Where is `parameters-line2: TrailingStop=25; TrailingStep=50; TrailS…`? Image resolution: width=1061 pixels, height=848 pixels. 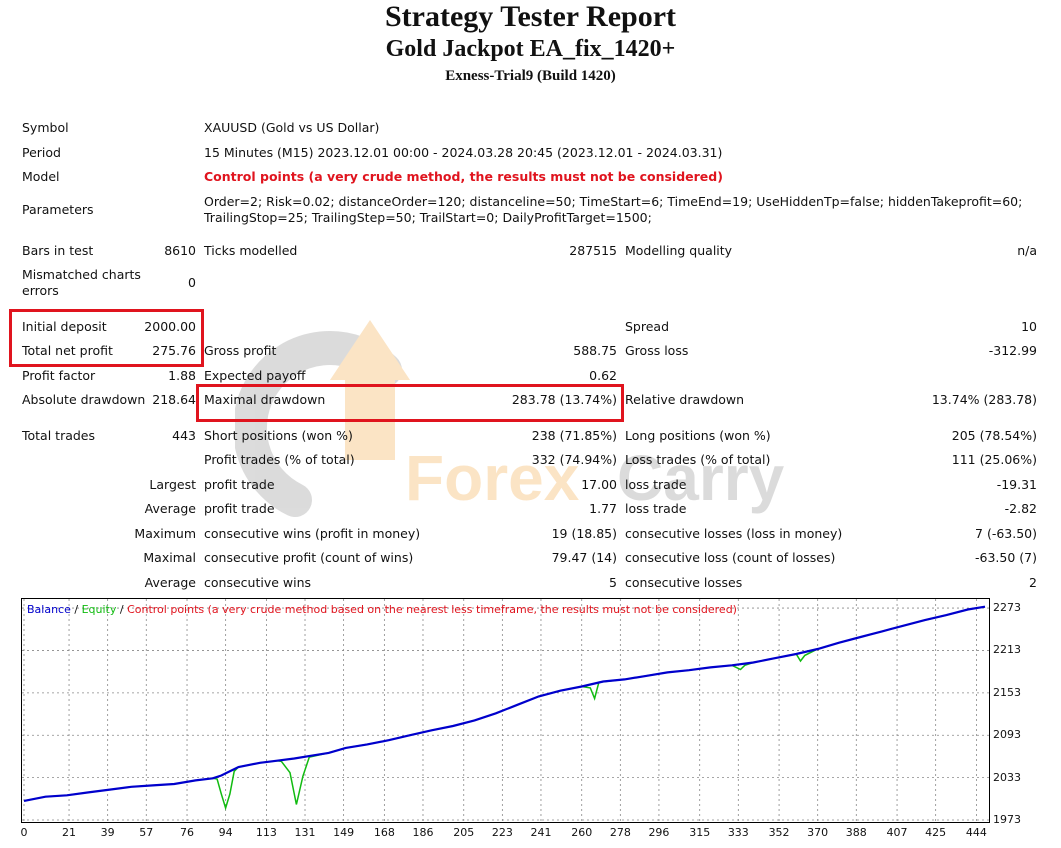
parameters-line2: TrailingStop=25; TrailingStep=50; TrailS… is located at coordinates (428, 217).